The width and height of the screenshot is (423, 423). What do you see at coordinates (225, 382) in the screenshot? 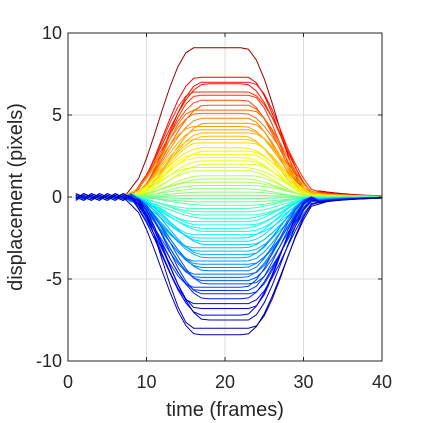
I see `x-tick-label: 20` at bounding box center [225, 382].